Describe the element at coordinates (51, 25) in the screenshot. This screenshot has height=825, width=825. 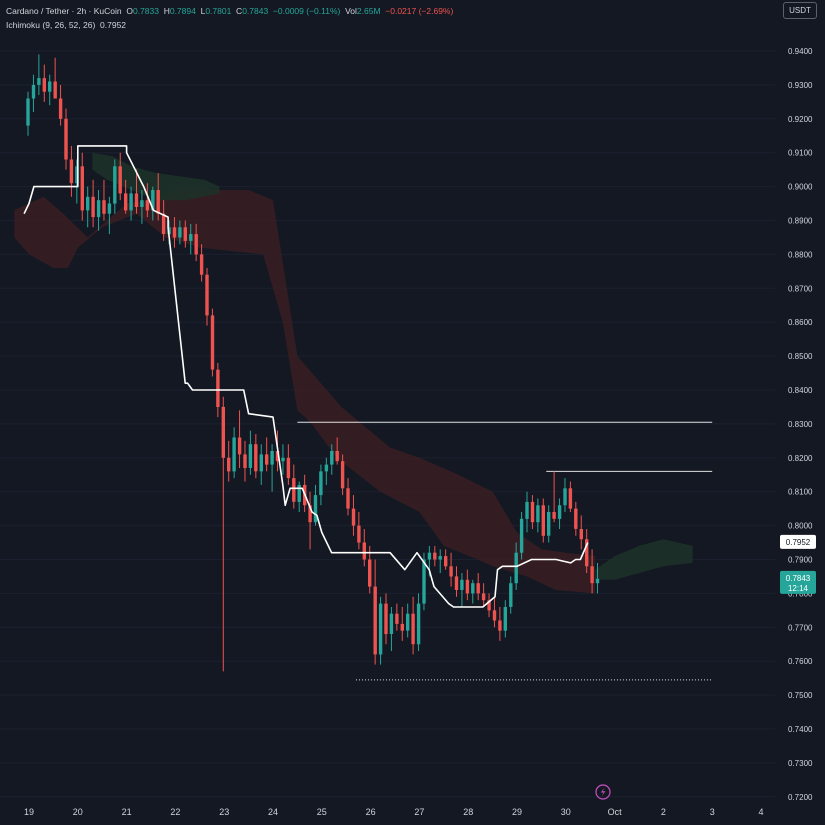
I see `indicator-title: Ichimoku (9, 26, 52, 26)` at that location.